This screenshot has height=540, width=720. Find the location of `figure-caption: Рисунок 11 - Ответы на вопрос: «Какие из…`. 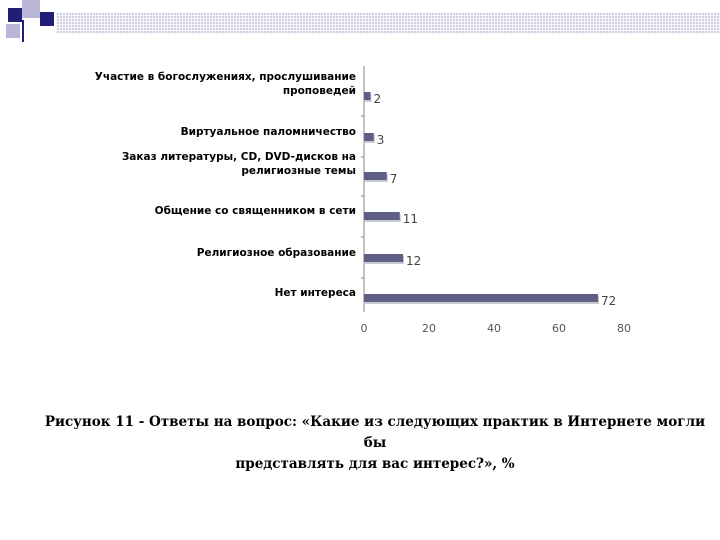

figure-caption: Рисунок 11 - Ответы на вопрос: «Какие из… is located at coordinates (375, 443).